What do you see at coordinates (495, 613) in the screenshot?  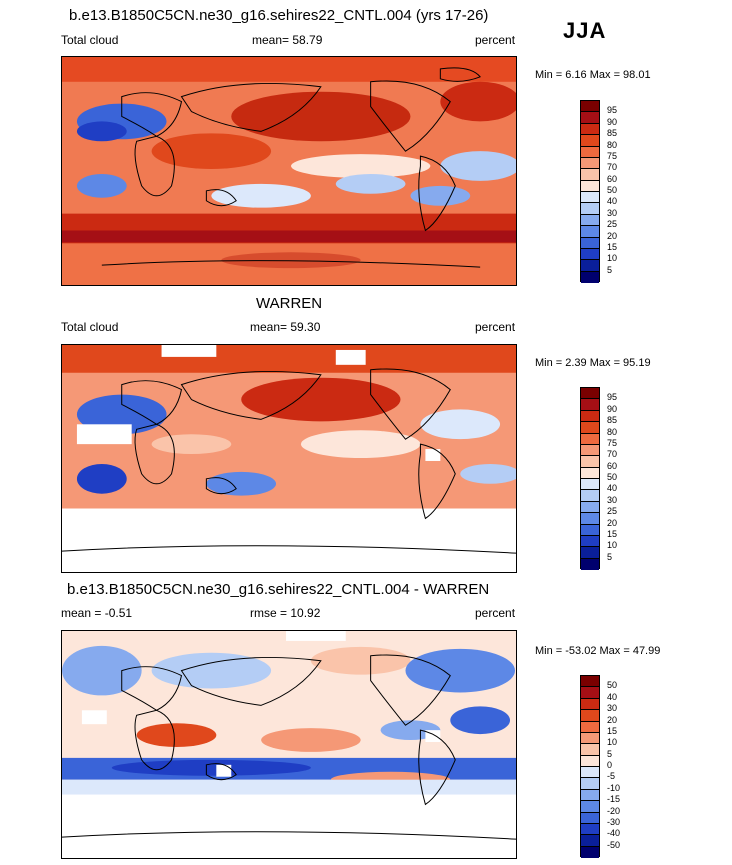 I see `panel3-units-label: percent` at bounding box center [495, 613].